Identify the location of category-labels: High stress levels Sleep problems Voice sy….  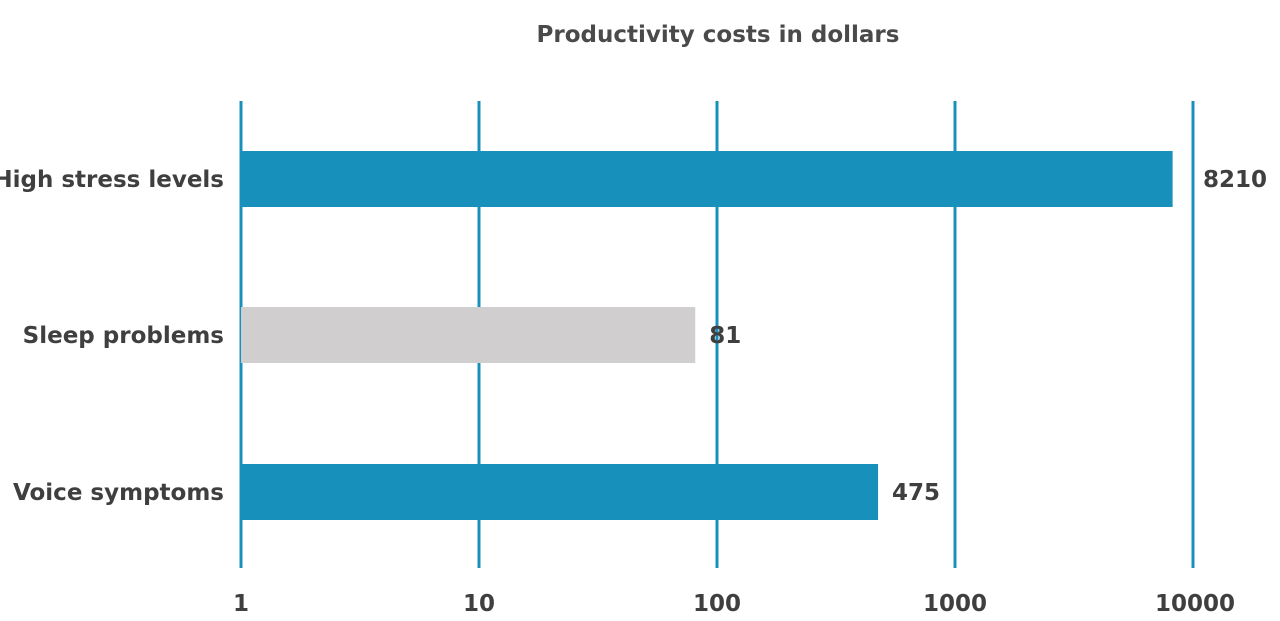
(112, 336).